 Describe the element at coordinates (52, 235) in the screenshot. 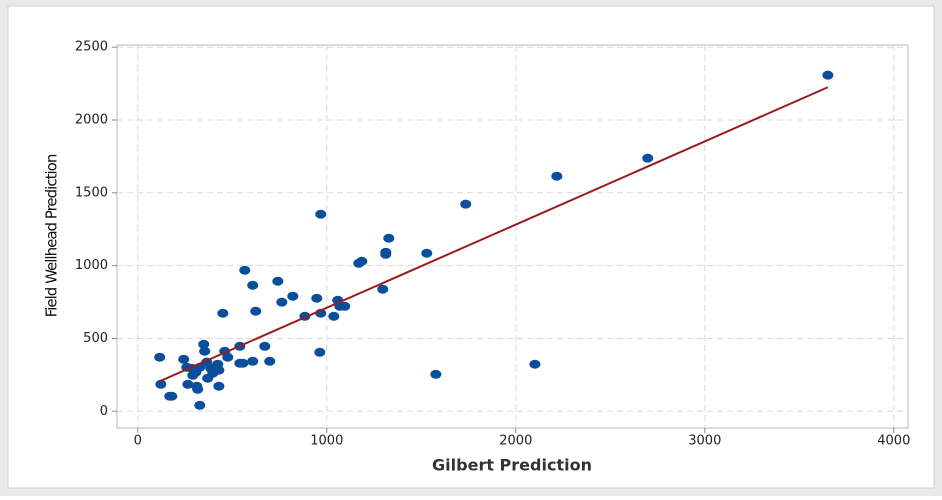

I see `y-axis-title: Field Wellhead Prediction` at that location.